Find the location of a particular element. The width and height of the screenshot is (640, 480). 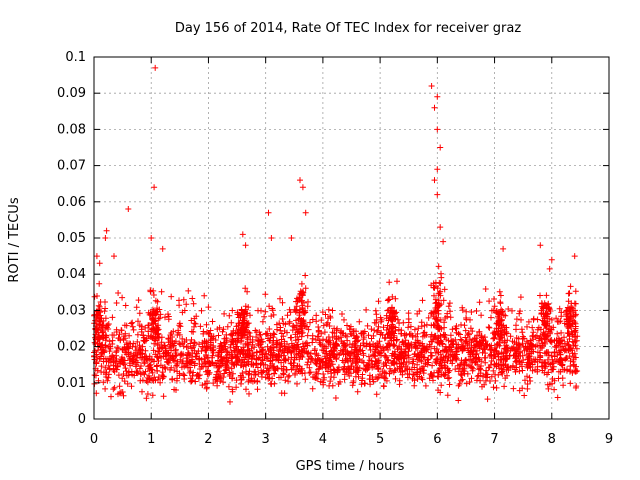

y-axis-label: ROTI / TECUs is located at coordinates (14, 239).